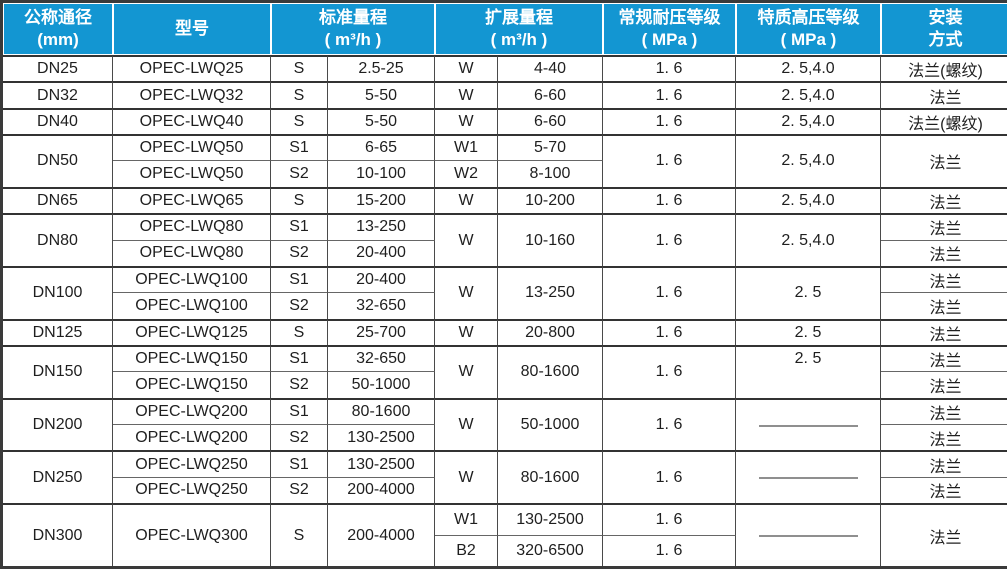  I want to click on nominal-diameter-cell: DN65, so click(58, 200).